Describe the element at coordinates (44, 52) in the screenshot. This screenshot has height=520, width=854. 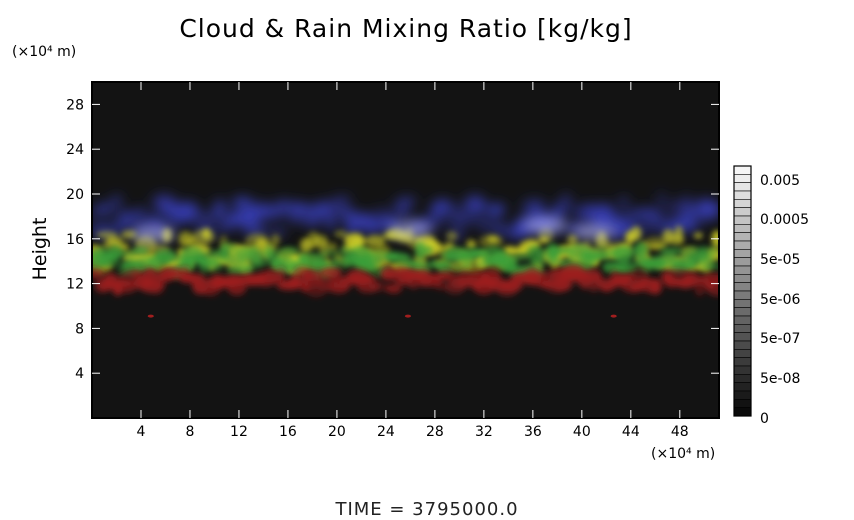
I see `y-axis-unit: (×10⁴ m)` at that location.